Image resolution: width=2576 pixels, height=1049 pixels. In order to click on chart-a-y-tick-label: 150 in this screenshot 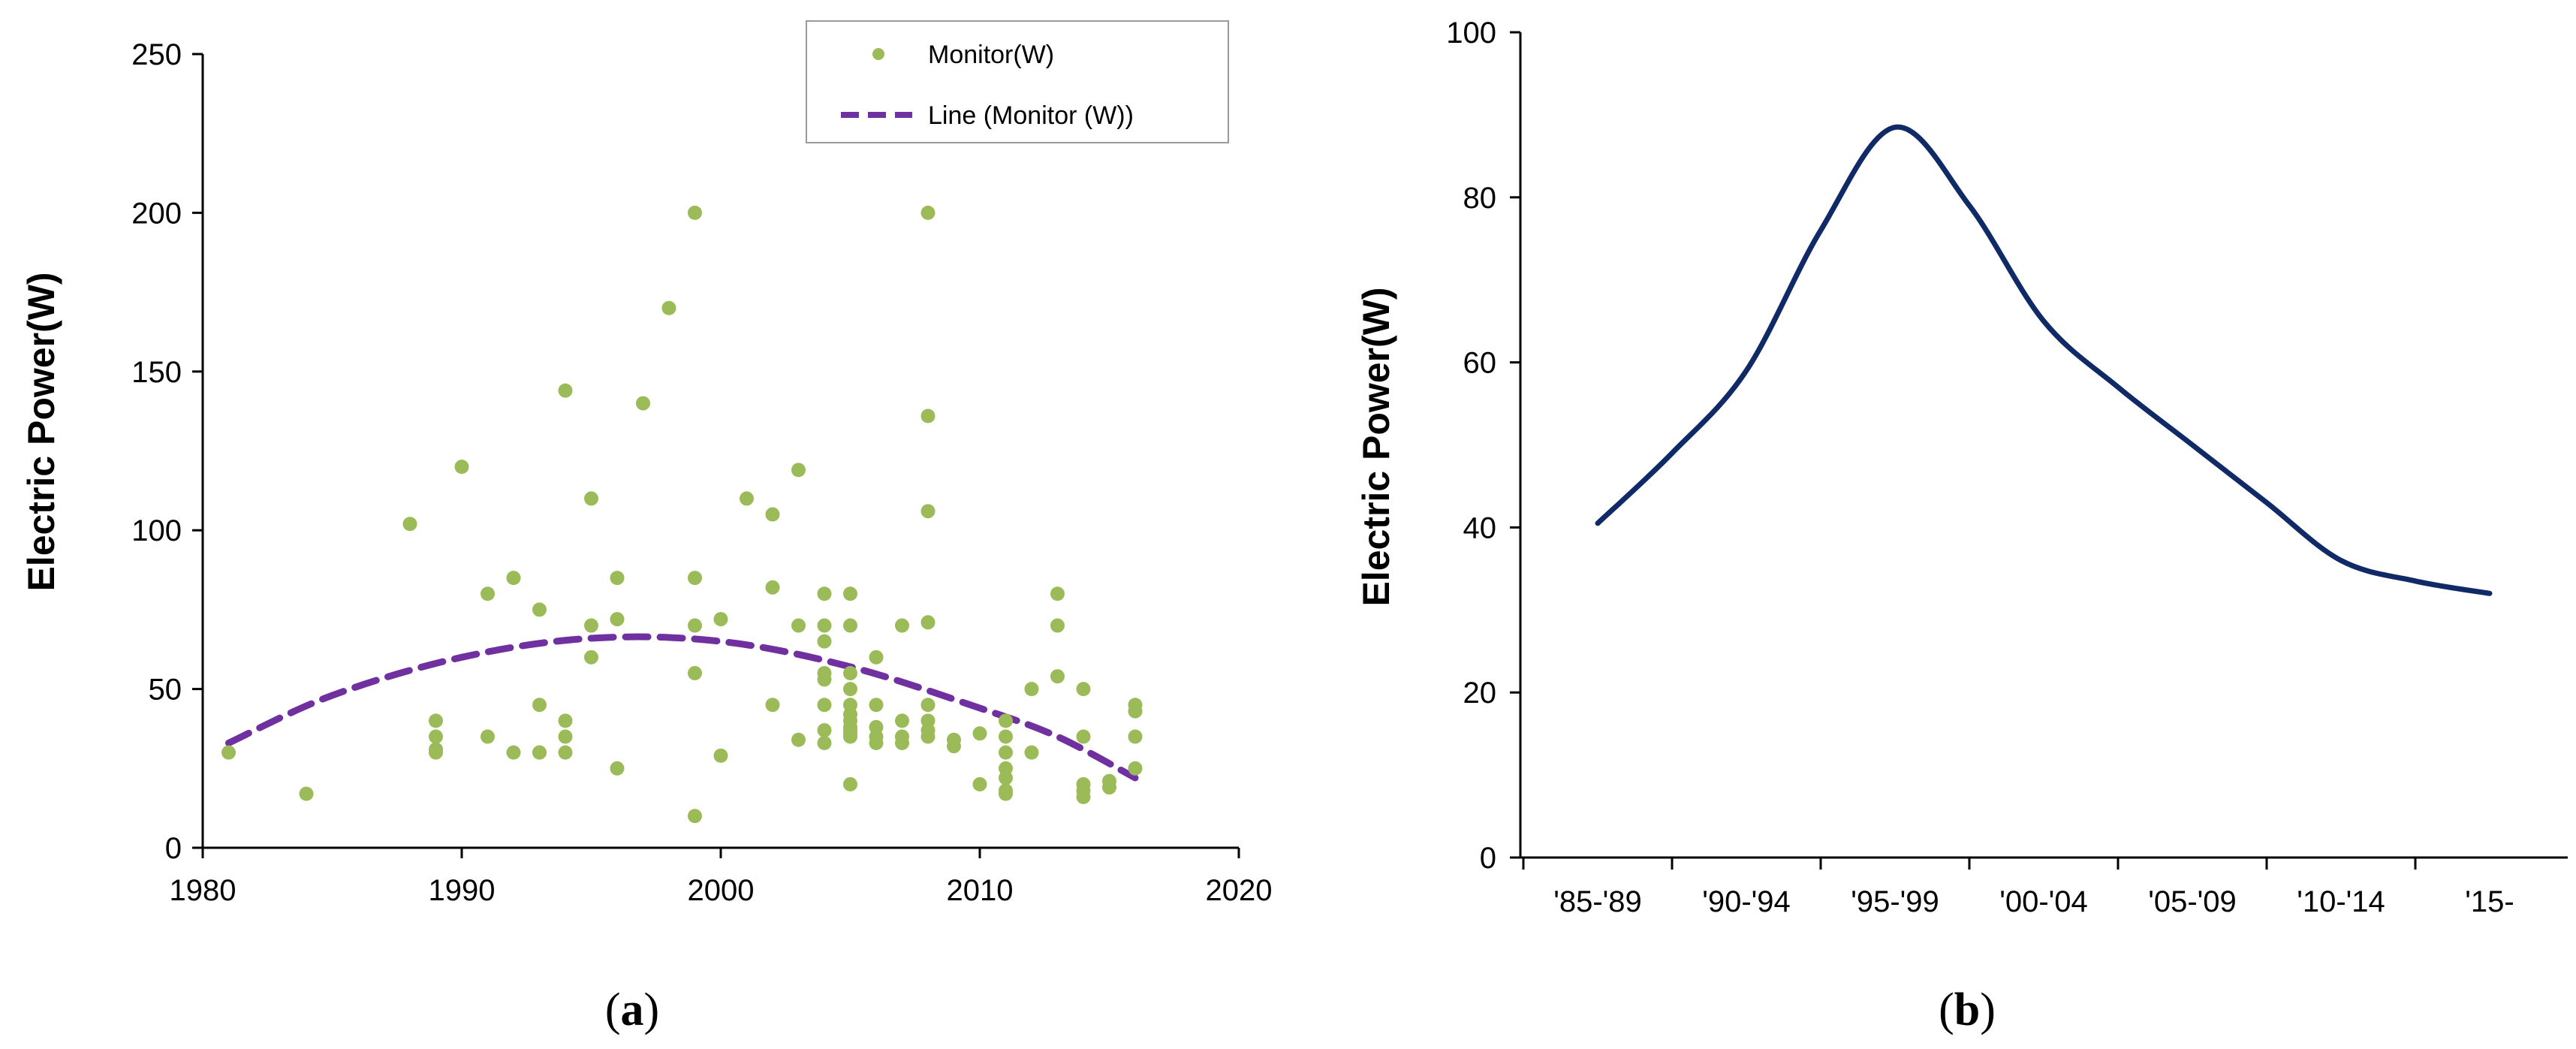, I will do `click(156, 372)`.